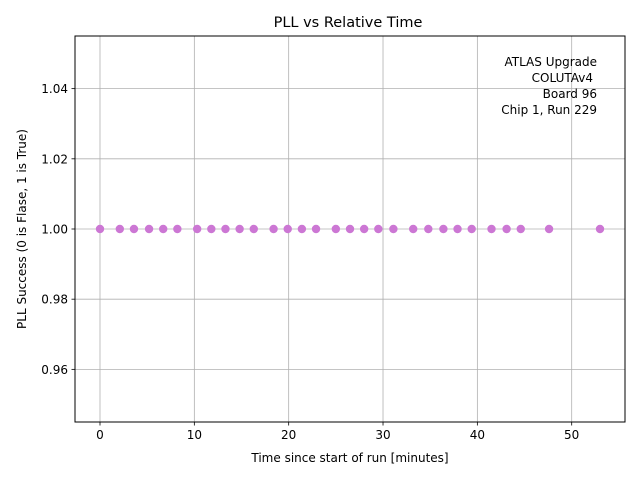 The height and width of the screenshot is (480, 640). I want to click on x-axis-label: Time since start of run [minutes], so click(349, 458).